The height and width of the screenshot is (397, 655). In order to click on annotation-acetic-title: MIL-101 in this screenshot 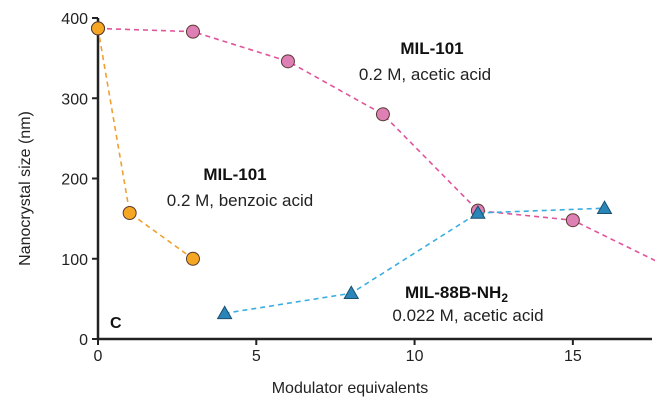, I will do `click(431, 48)`.